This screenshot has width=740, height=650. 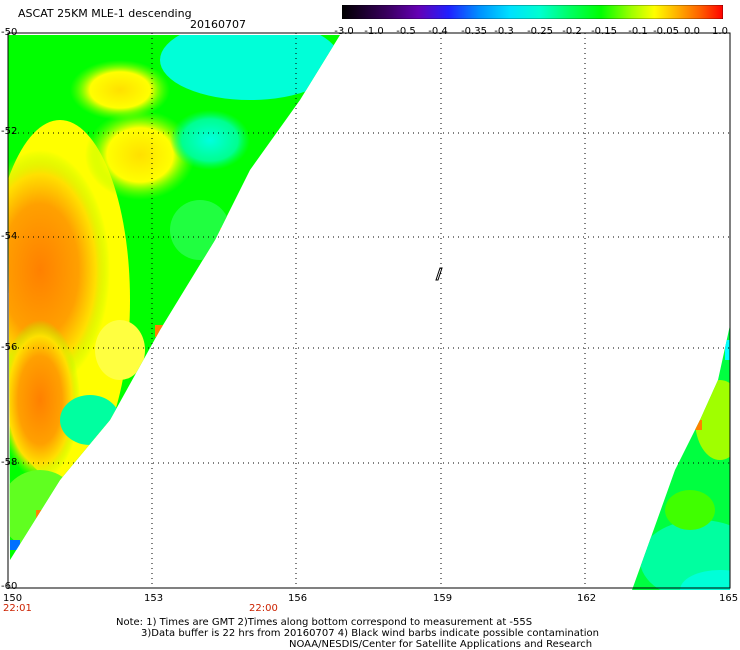 I want to click on colorbar-label: -0.5, so click(x=406, y=31).